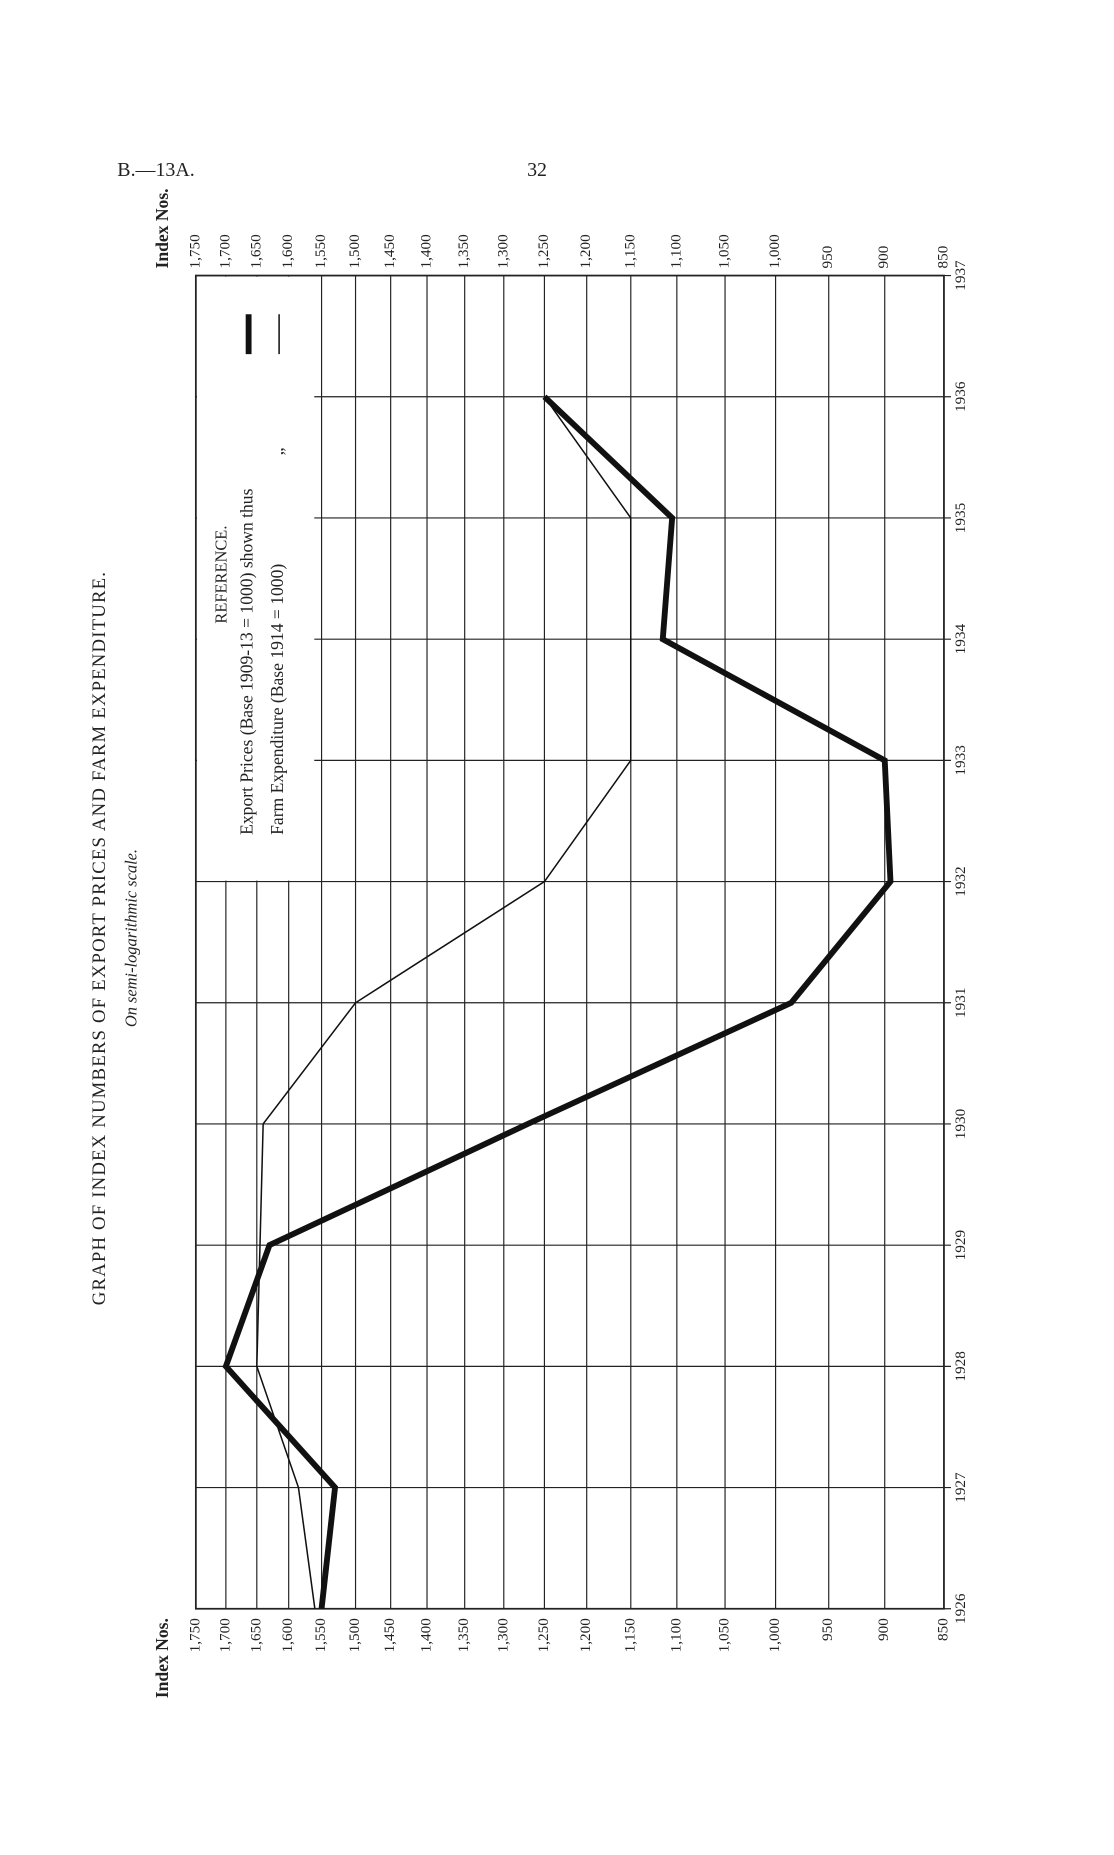  What do you see at coordinates (960, 1487) in the screenshot?
I see `x-tick-label: 1927` at bounding box center [960, 1487].